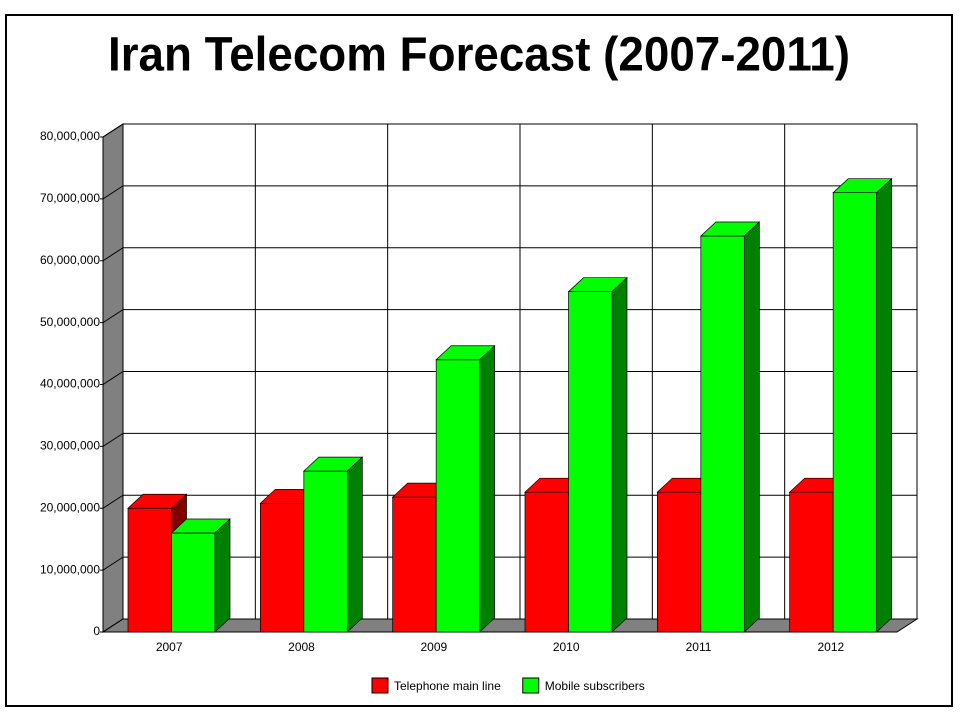 This screenshot has height=720, width=960. What do you see at coordinates (301, 647) in the screenshot?
I see `x-tick-label: 2008` at bounding box center [301, 647].